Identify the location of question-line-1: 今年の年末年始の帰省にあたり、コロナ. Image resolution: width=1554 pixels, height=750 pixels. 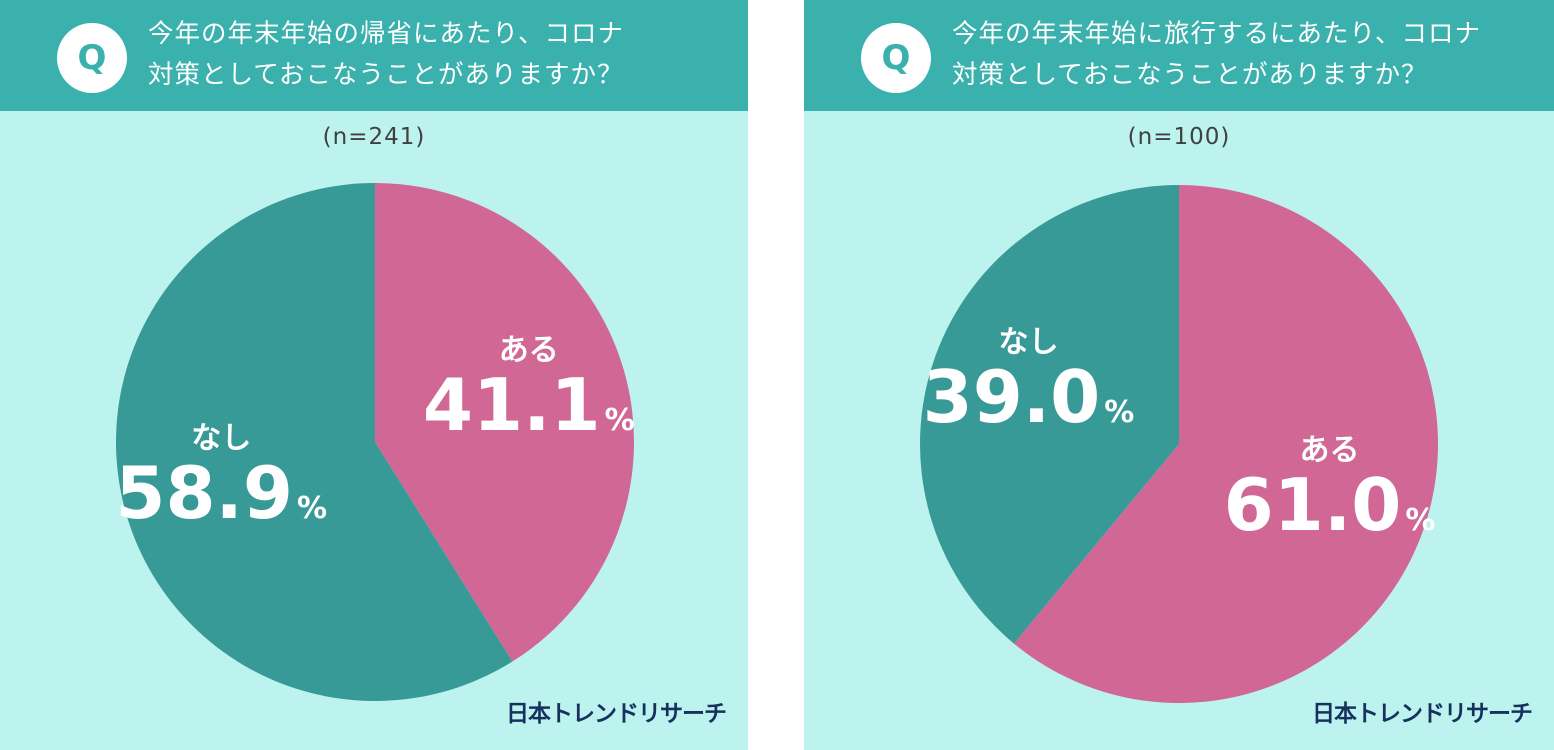
(386, 34).